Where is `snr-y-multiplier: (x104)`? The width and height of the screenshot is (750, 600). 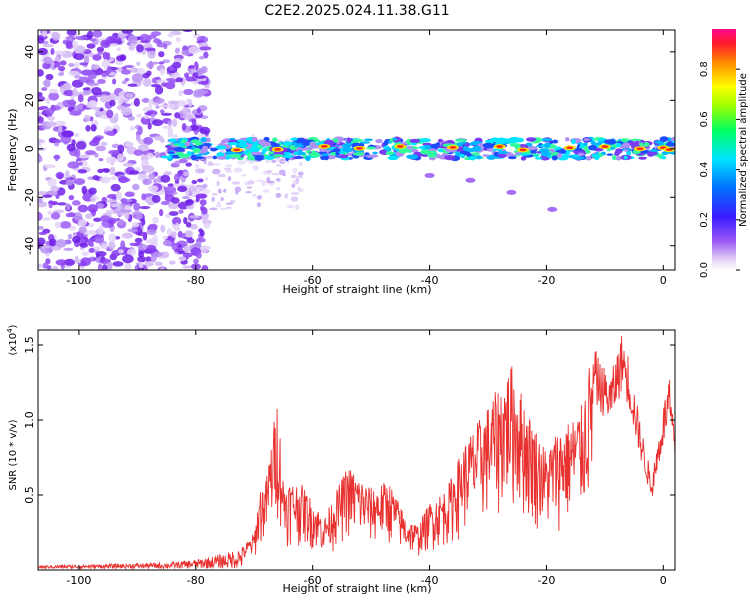 snr-y-multiplier: (x104) is located at coordinates (12, 339).